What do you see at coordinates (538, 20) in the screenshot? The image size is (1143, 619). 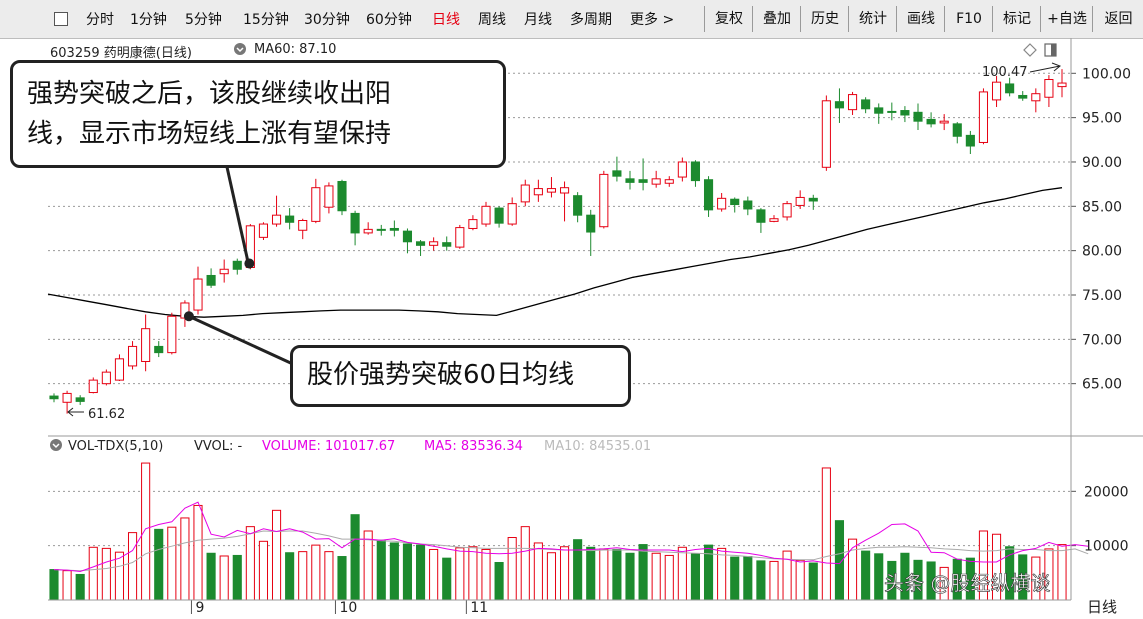 I see `period-tab-monthly: 月线` at bounding box center [538, 20].